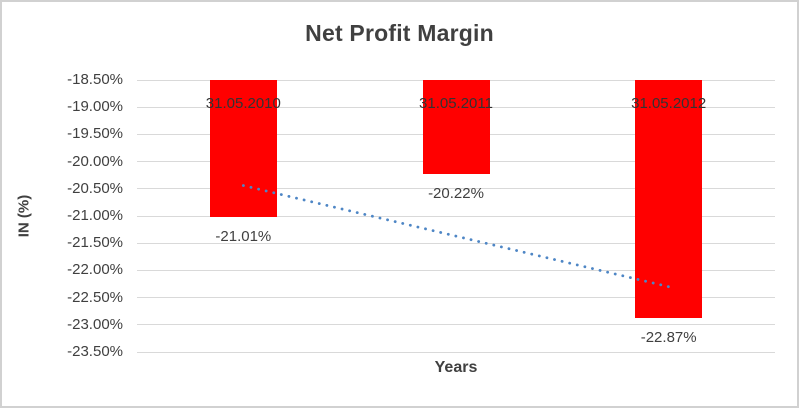  I want to click on chart-title: Net Profit Margin, so click(399, 33).